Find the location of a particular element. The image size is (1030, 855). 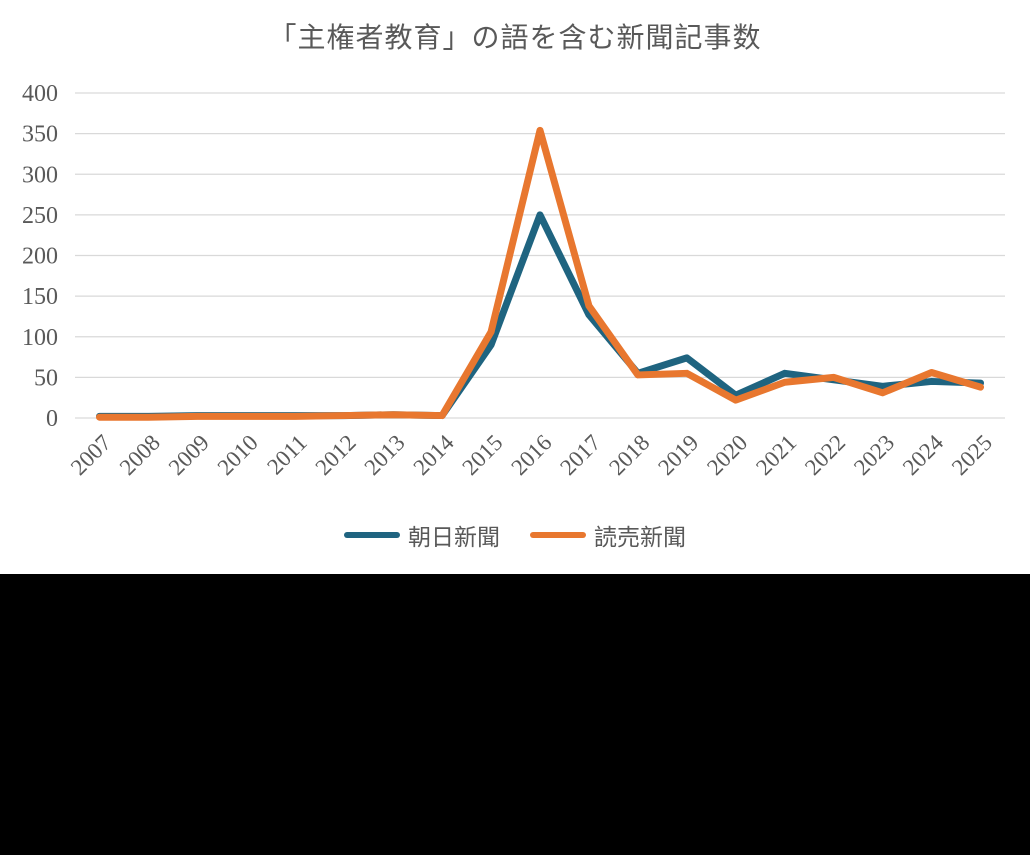

svg-text: 2011 is located at coordinates (287, 455).